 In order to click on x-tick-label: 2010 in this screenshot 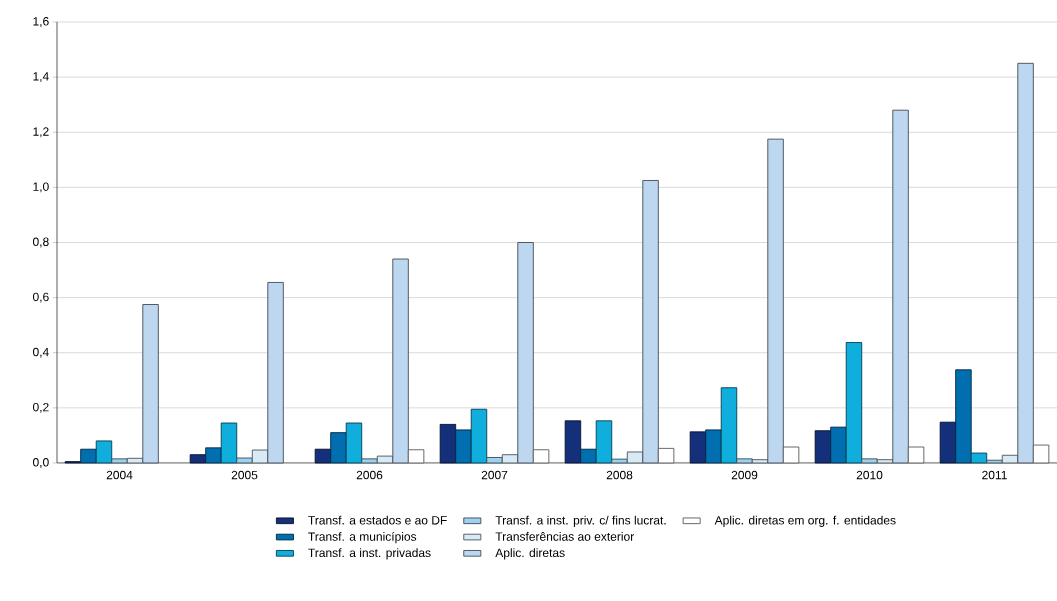, I will do `click(869, 475)`.